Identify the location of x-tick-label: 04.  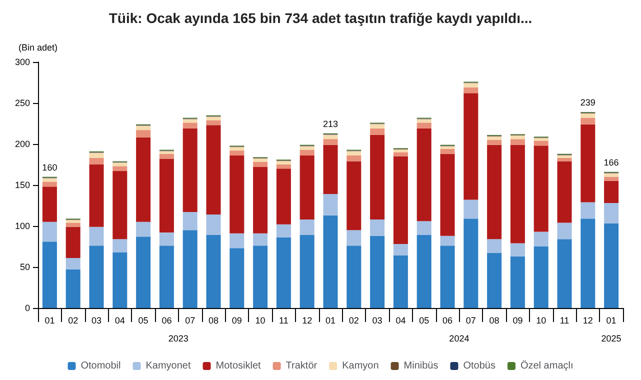
(401, 321).